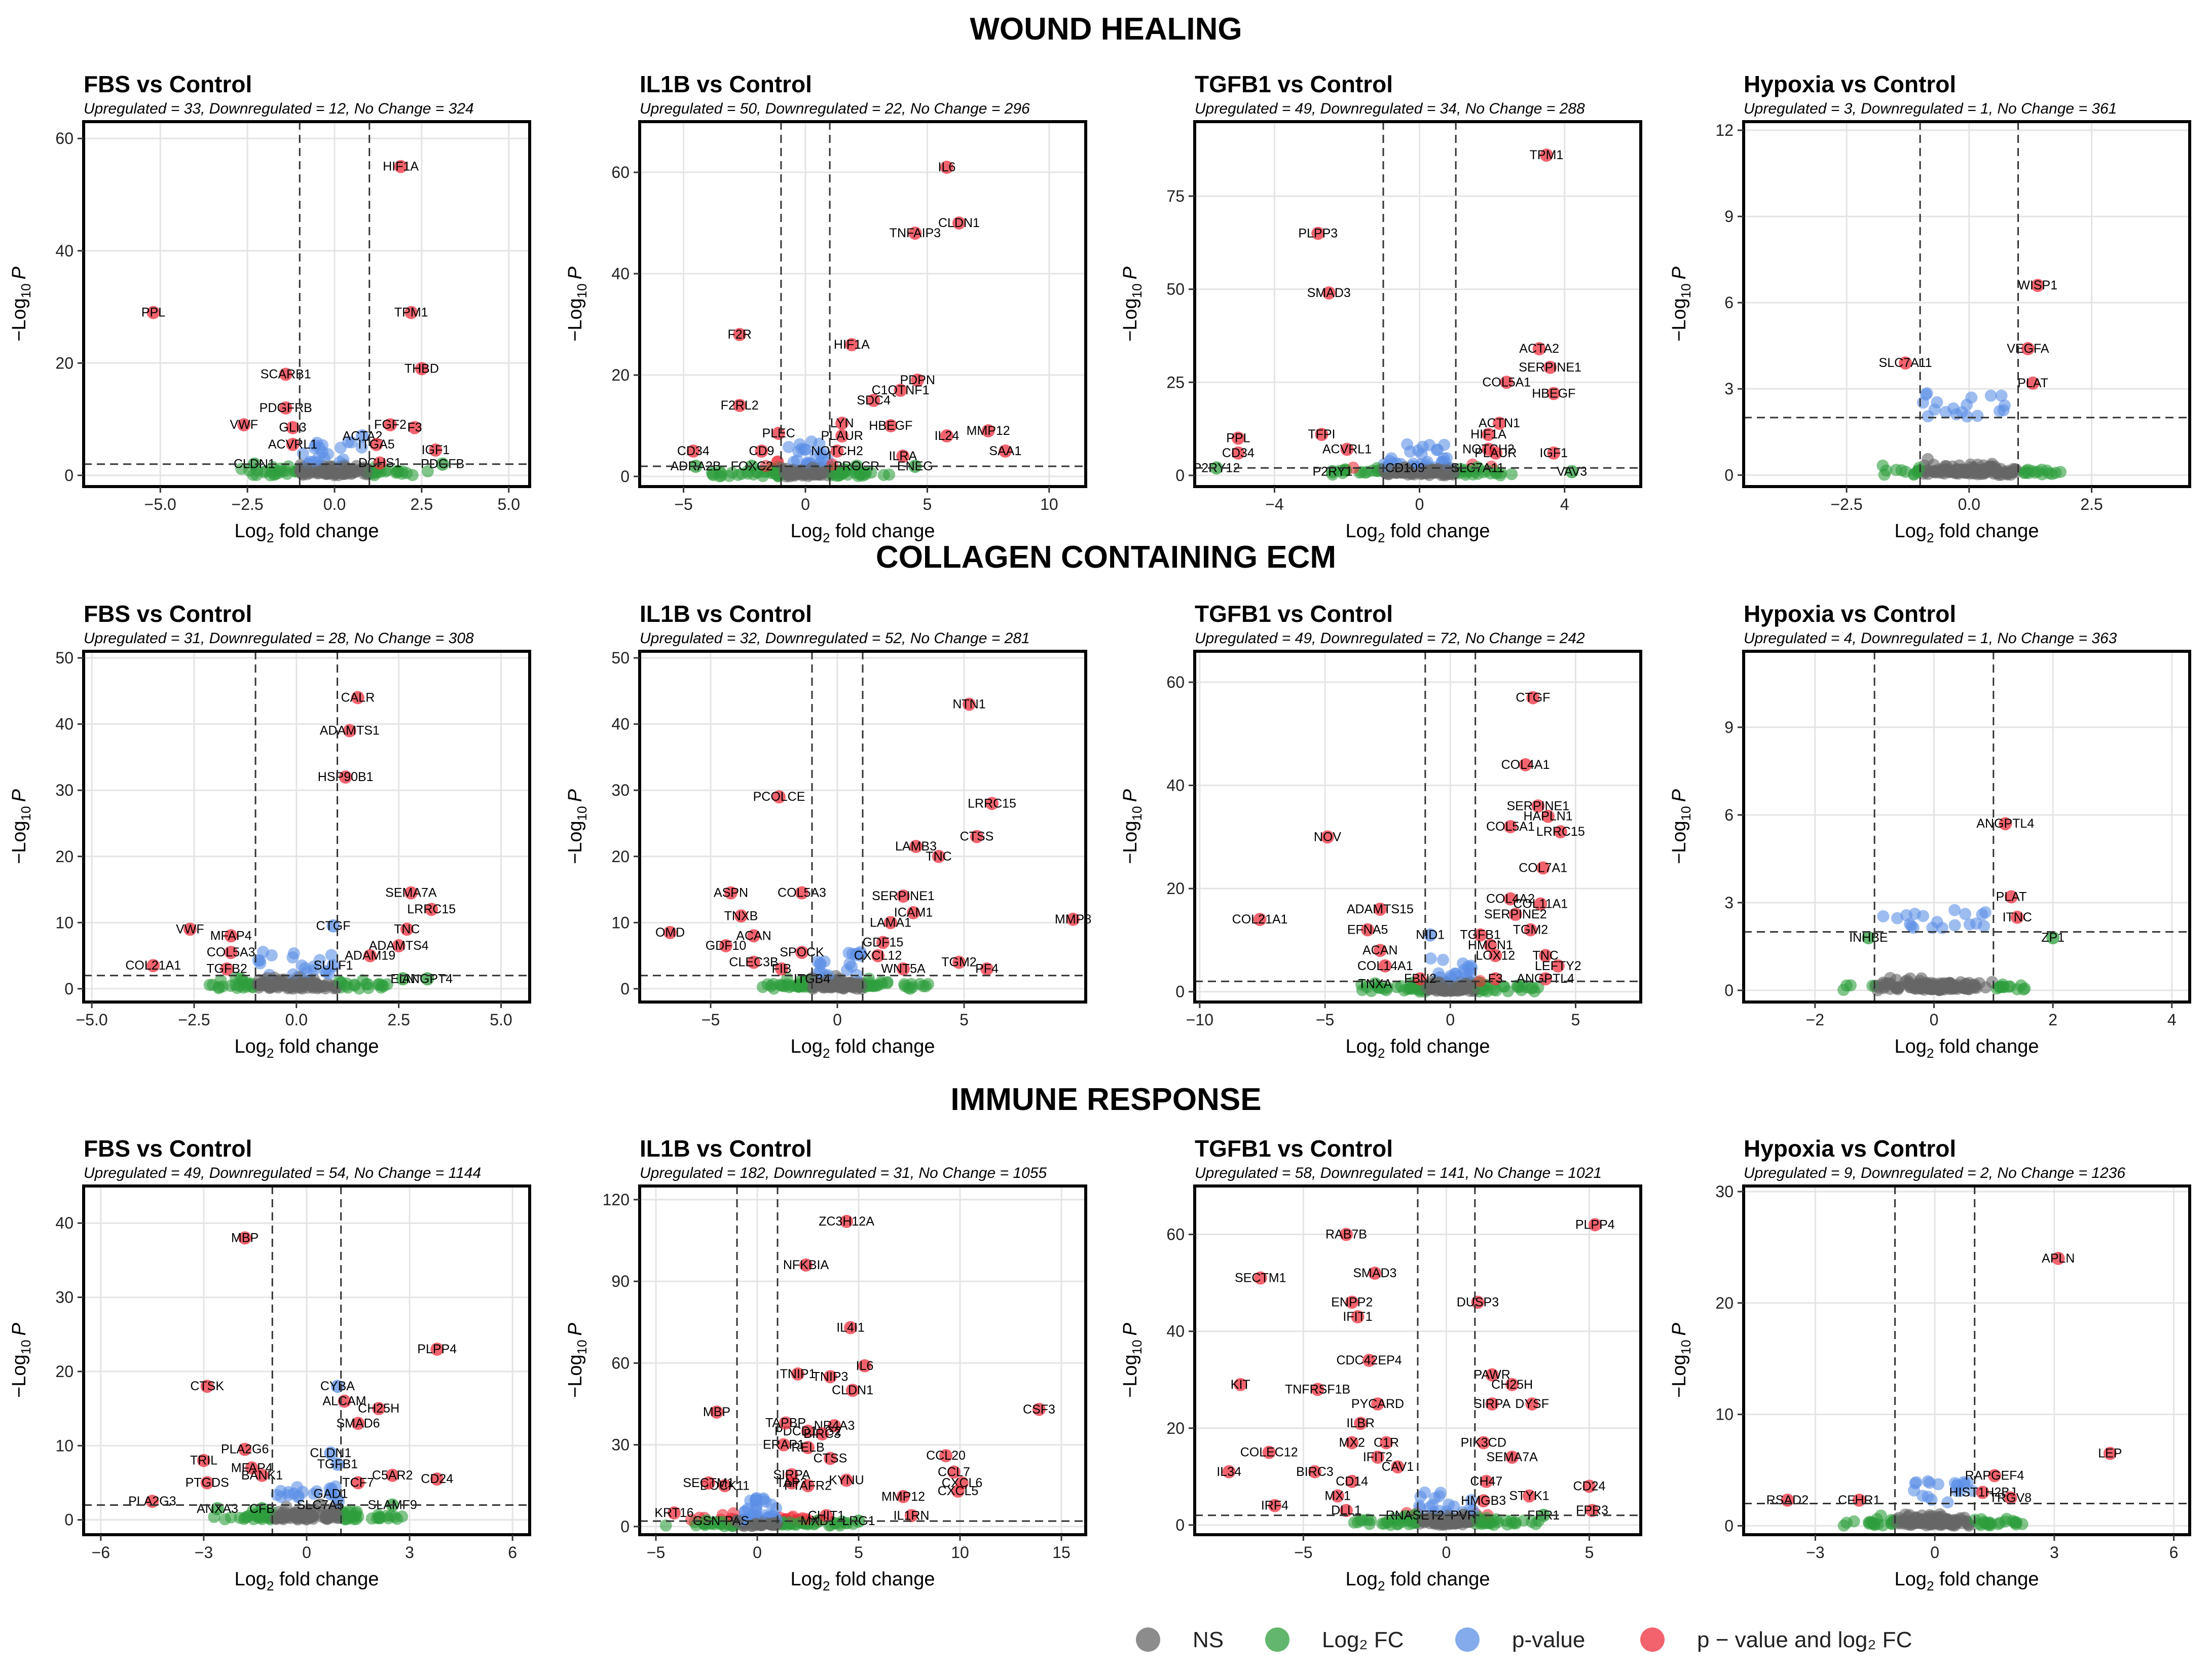 The height and width of the screenshot is (1668, 2212). What do you see at coordinates (988, 430) in the screenshot?
I see `gene-point-mmp12` at bounding box center [988, 430].